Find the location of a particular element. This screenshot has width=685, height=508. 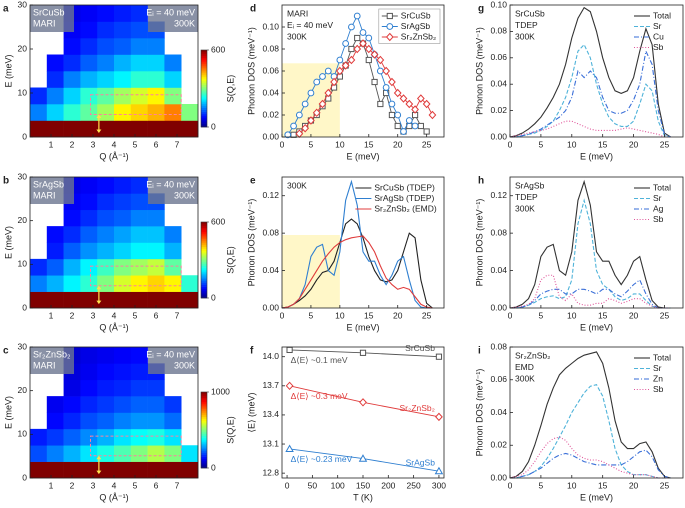

x-axis-label: Q (Å⁻¹) is located at coordinates (113, 327).